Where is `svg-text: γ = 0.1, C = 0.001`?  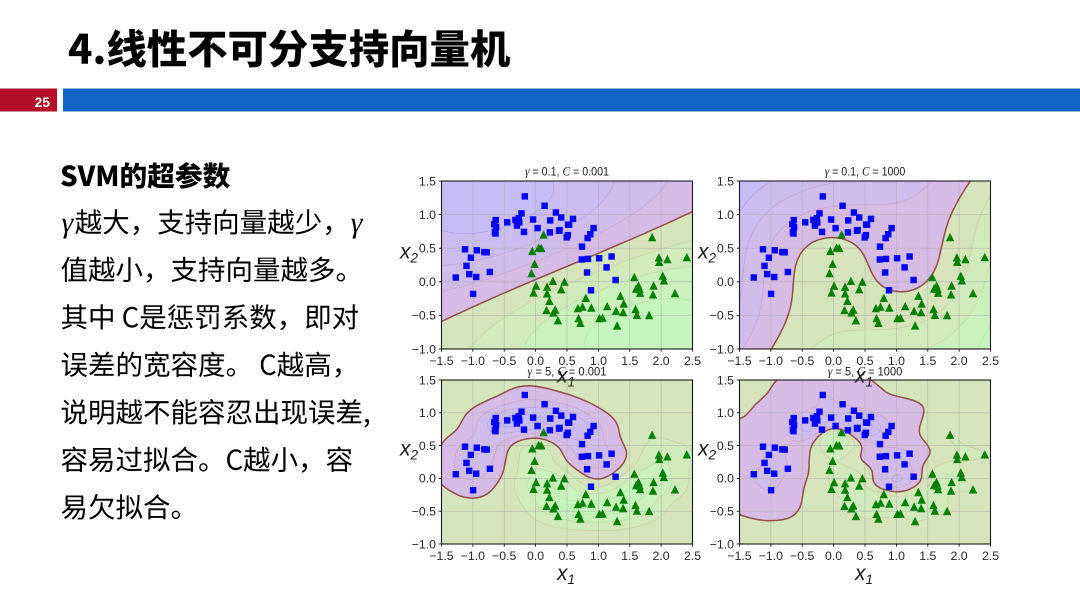
svg-text: γ = 0.1, C = 0.001 is located at coordinates (567, 171).